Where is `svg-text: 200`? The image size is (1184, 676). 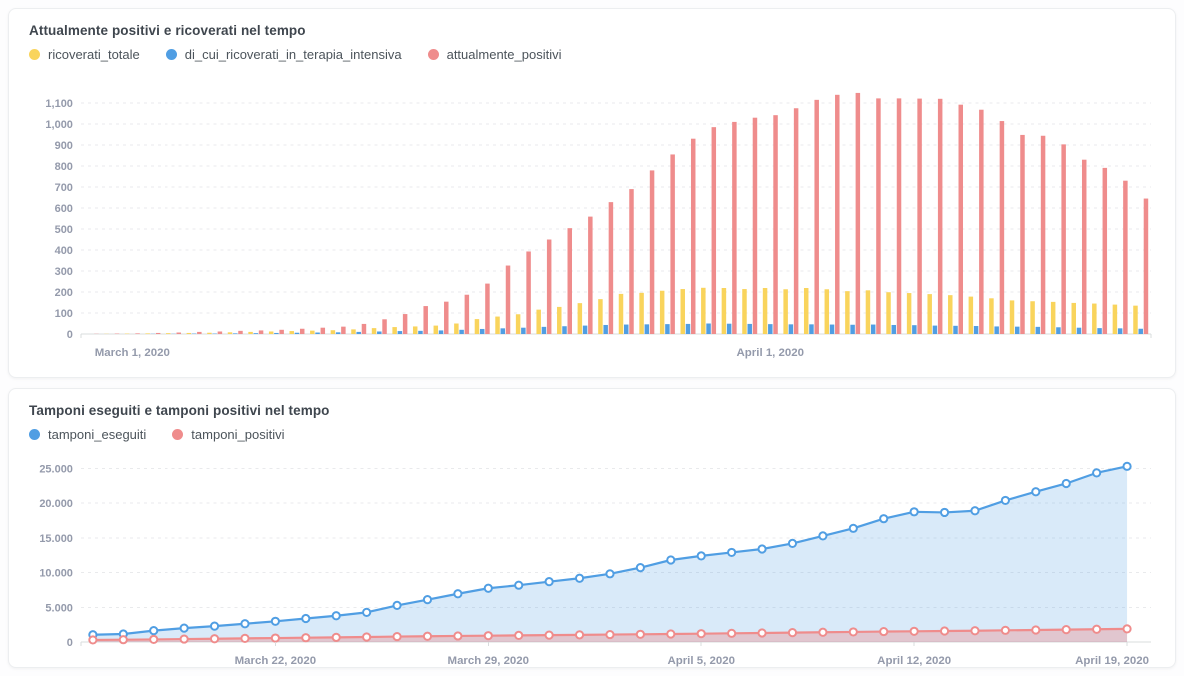 svg-text: 200 is located at coordinates (64, 293).